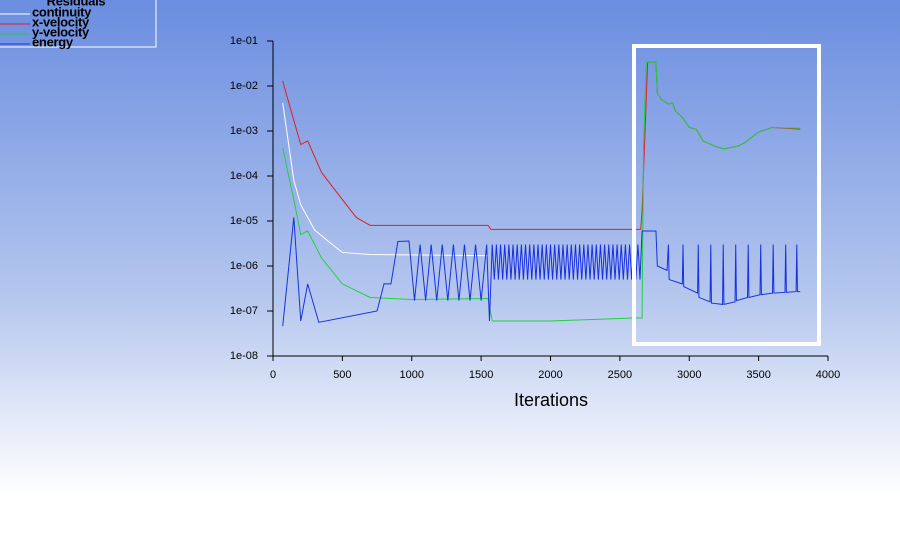  Describe the element at coordinates (244, 266) in the screenshot. I see `y-tick-label: 1e-06` at that location.